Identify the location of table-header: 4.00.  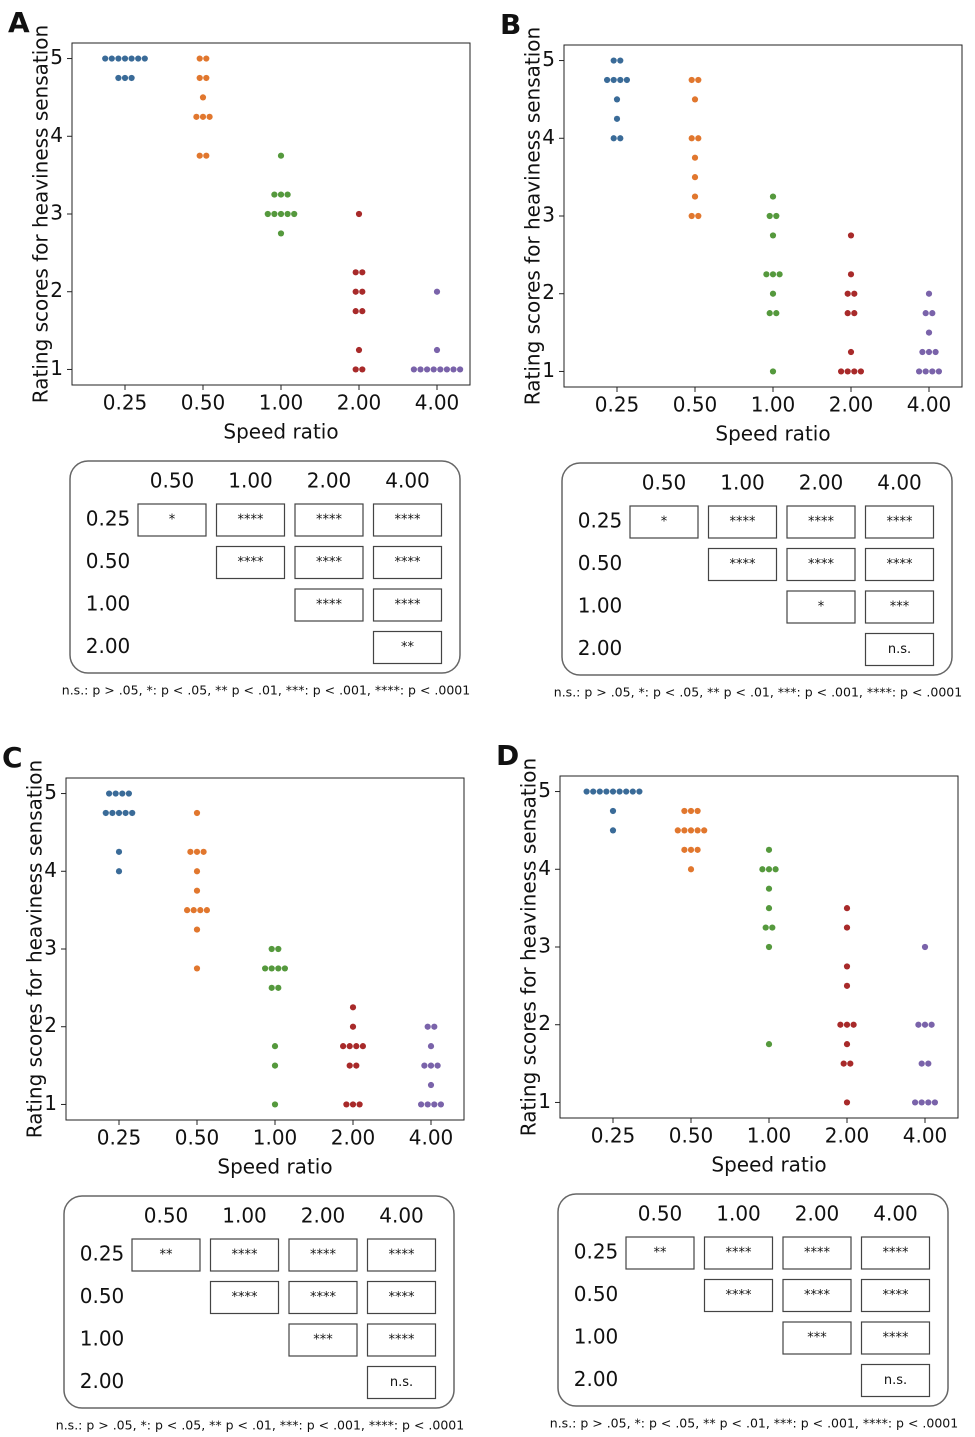
(899, 483).